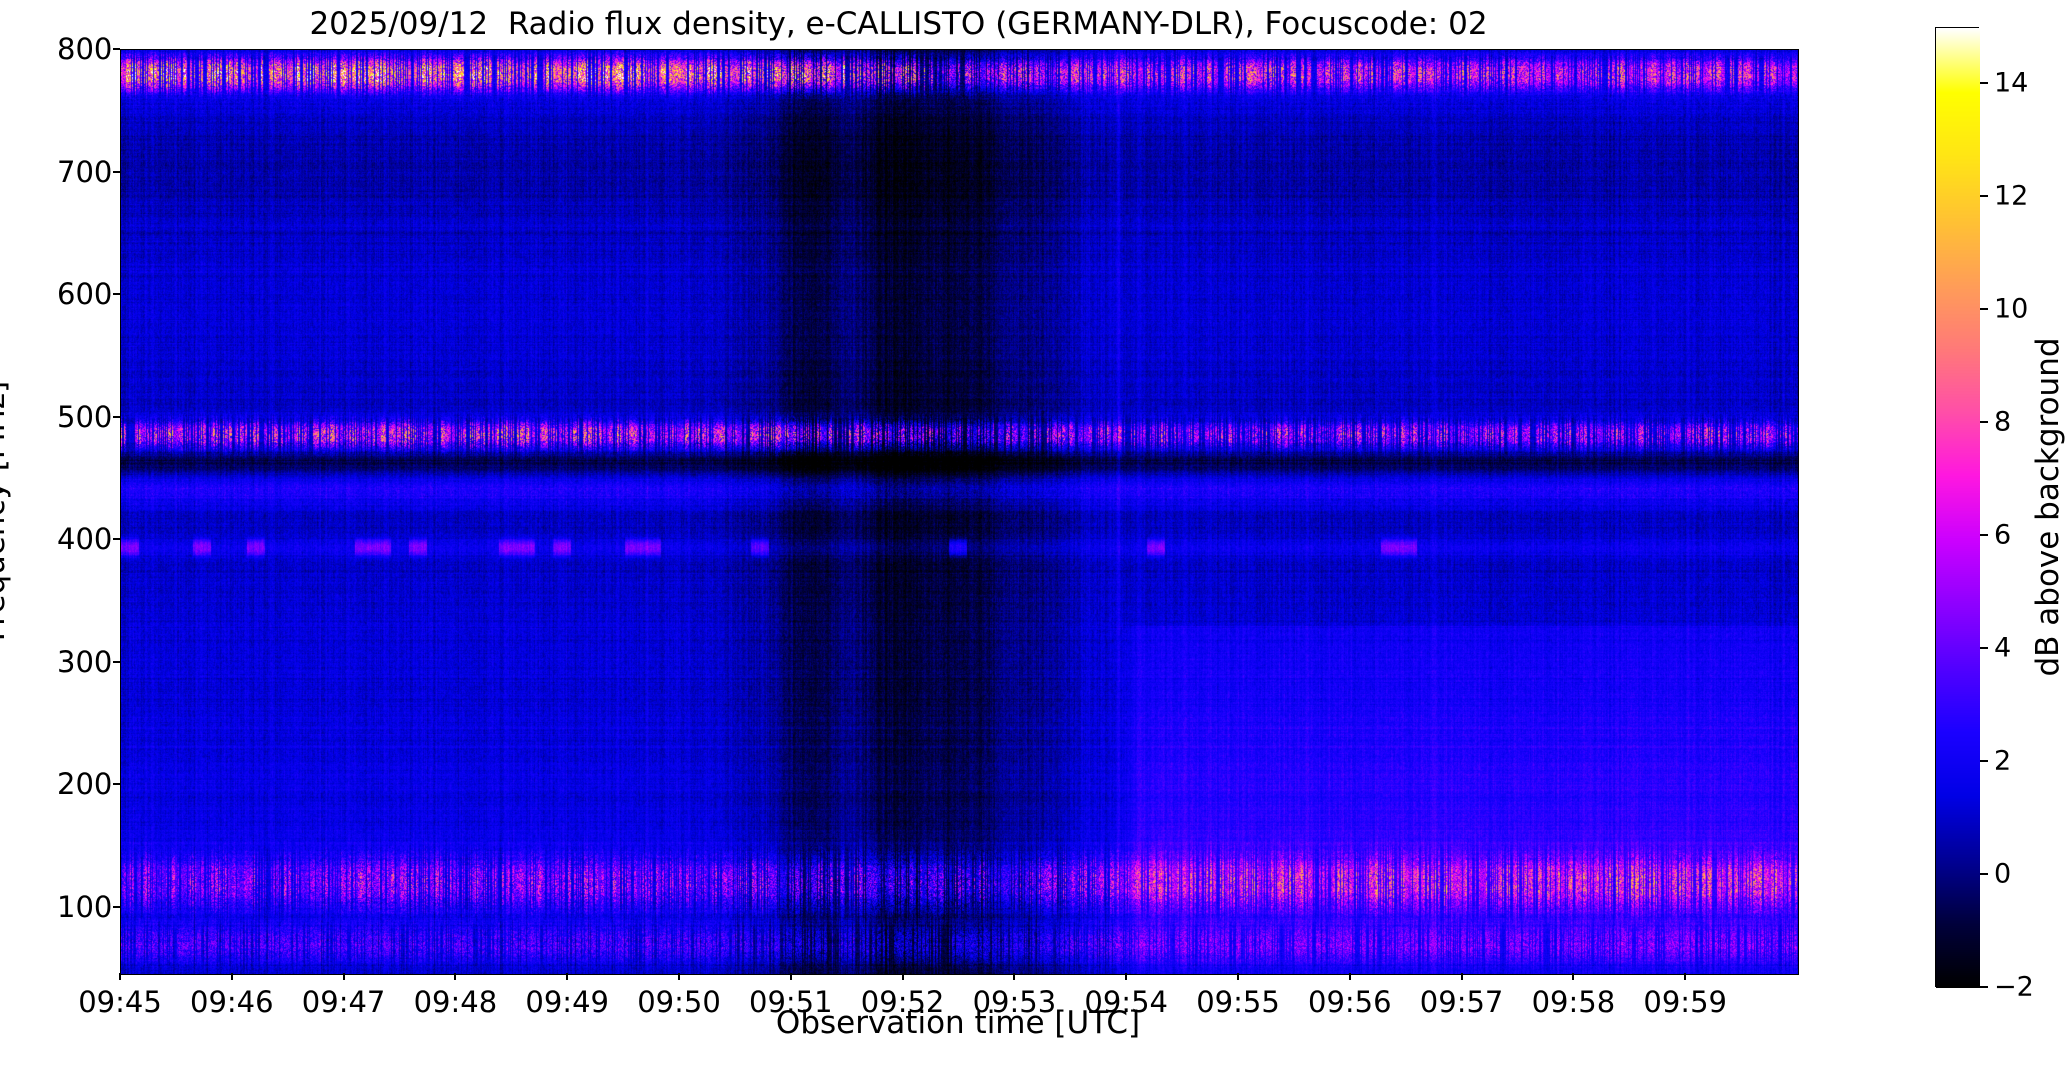 The width and height of the screenshot is (2066, 1067). What do you see at coordinates (85, 539) in the screenshot?
I see `y-tick-label: 400` at bounding box center [85, 539].